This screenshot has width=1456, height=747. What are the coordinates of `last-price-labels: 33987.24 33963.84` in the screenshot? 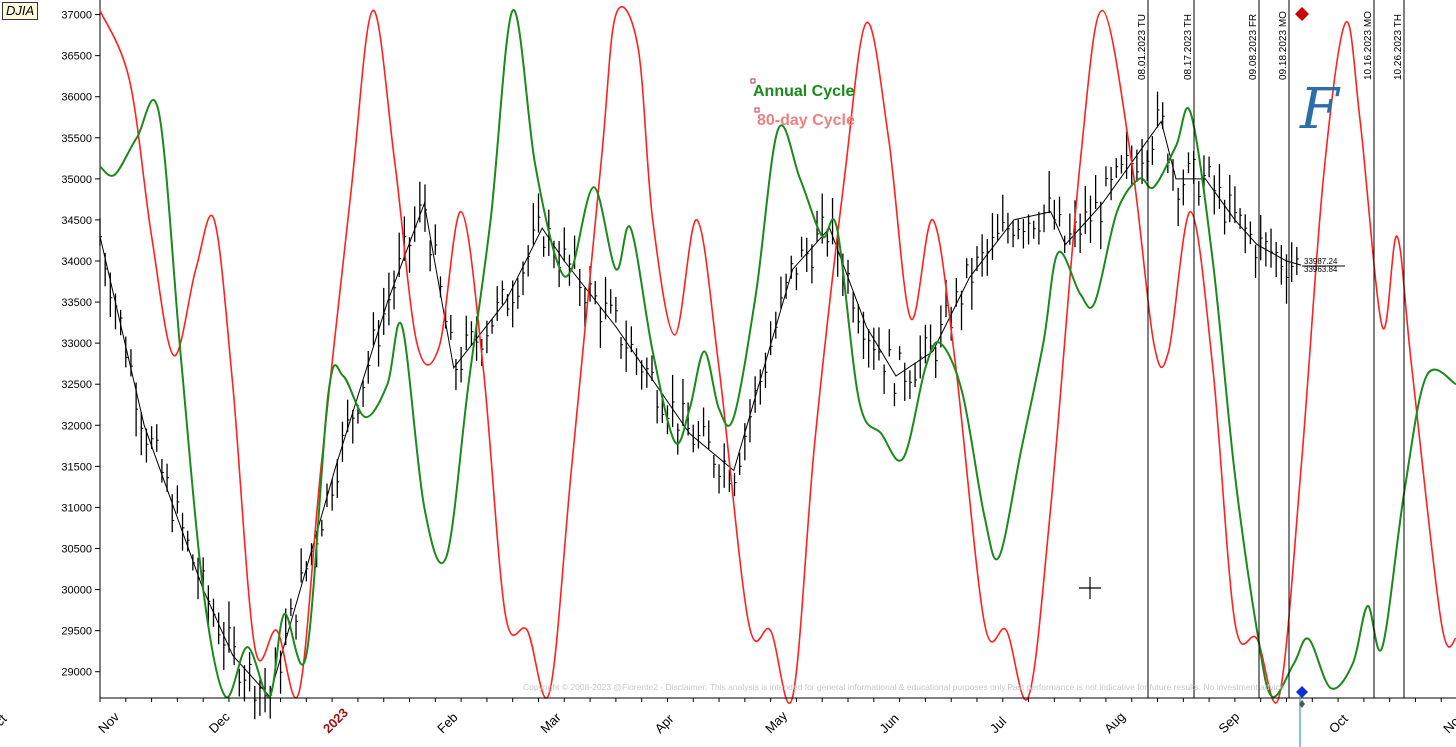 It's located at (1323, 265).